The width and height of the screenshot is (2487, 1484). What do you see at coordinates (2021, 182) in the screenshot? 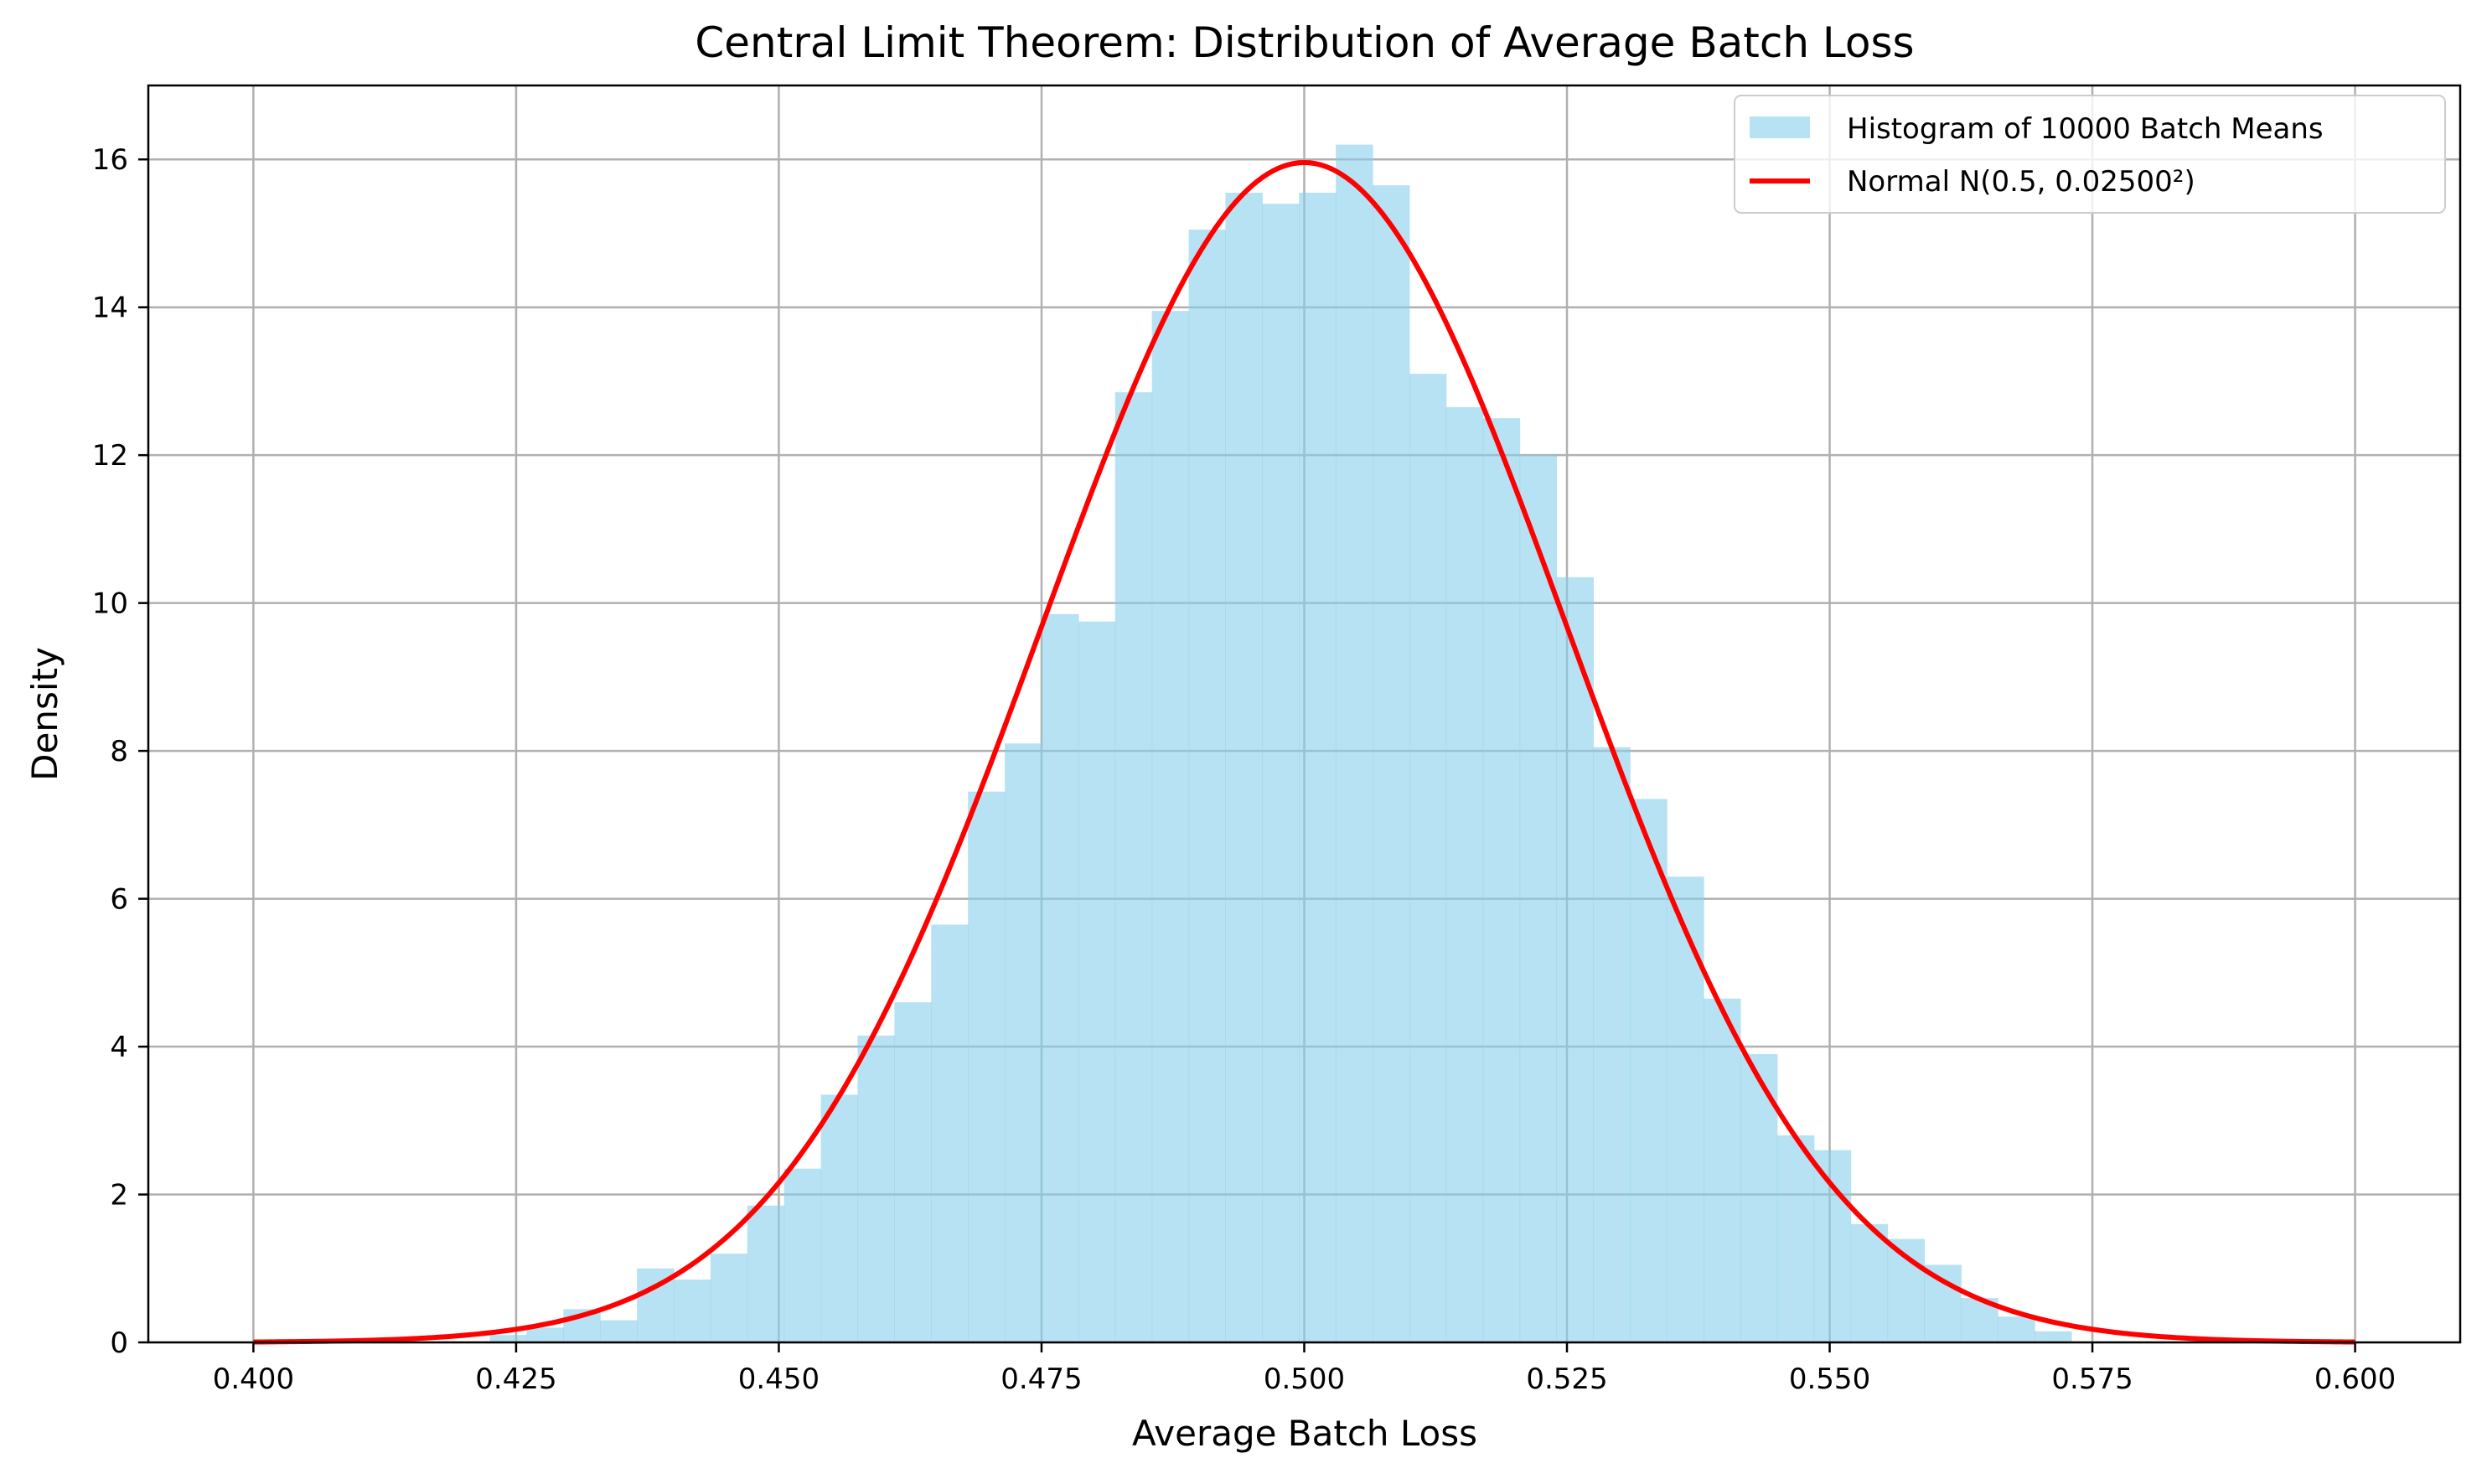
I see `legend-normal-label: Normal N(0.5, 0.02500²)` at bounding box center [2021, 182].